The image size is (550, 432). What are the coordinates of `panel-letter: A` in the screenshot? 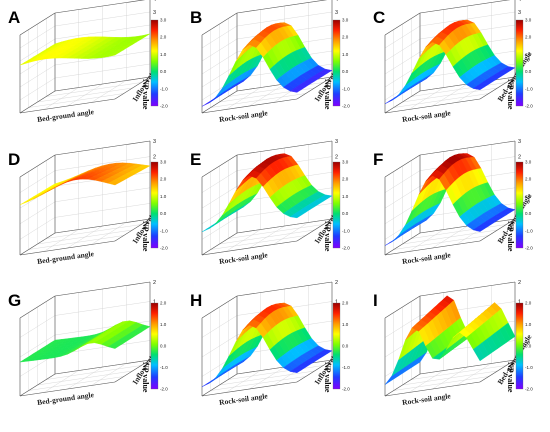 It's located at (14, 17).